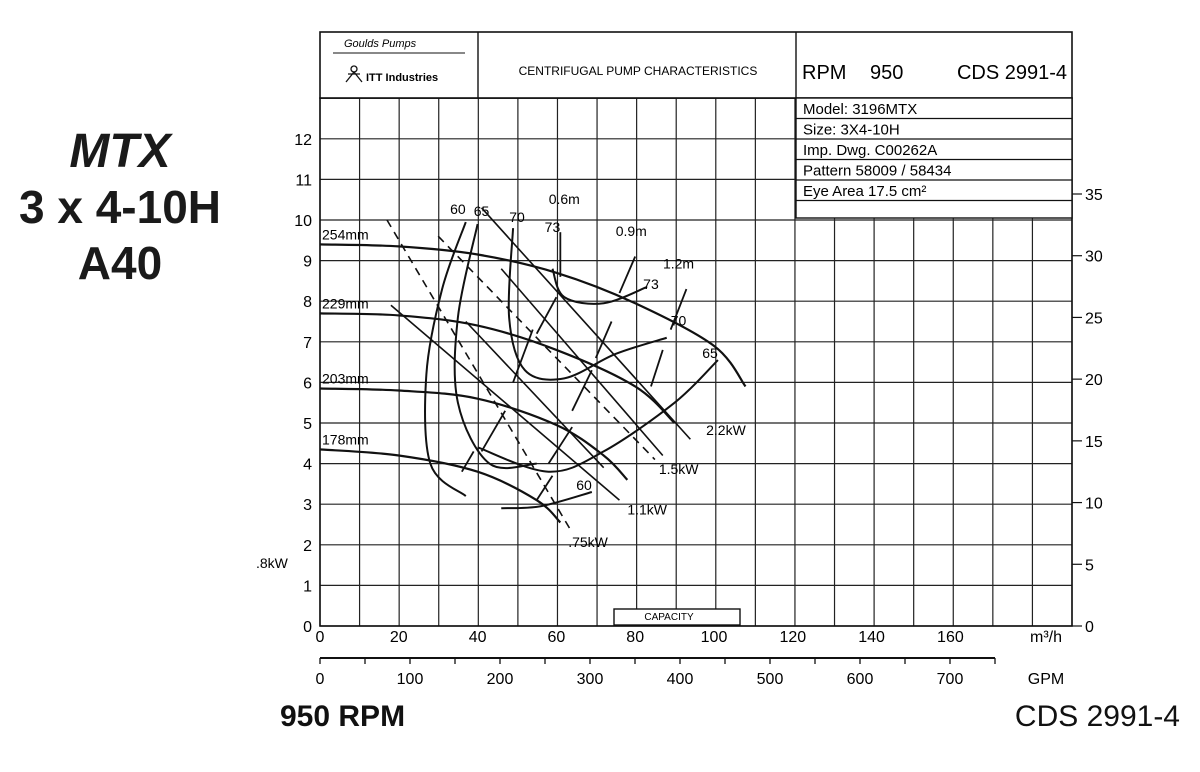 The image size is (1200, 772). I want to click on x-gpm-tick: 100, so click(410, 679).